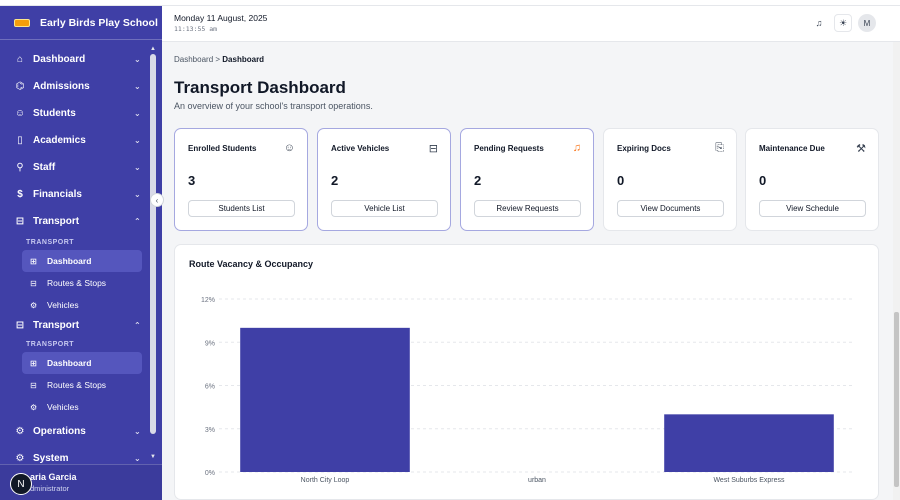  I want to click on sidebar-item-system: ⚙ System ⌄, so click(74, 458).